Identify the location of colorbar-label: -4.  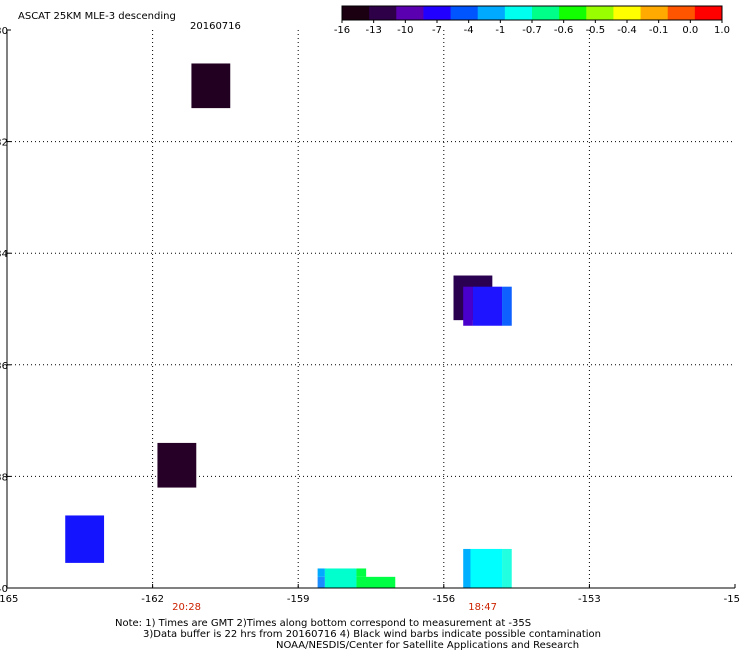
(469, 30).